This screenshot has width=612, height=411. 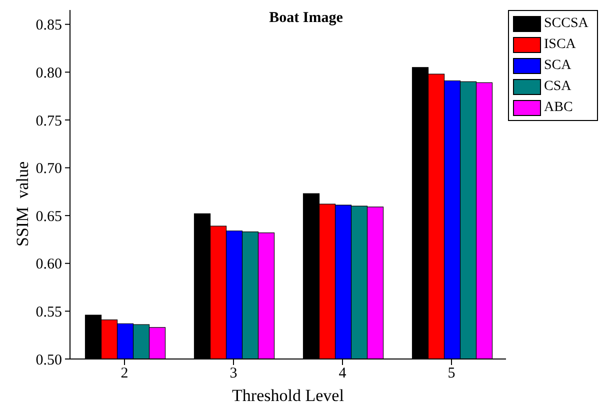 I want to click on y-tick-label: 0.65, so click(x=49, y=216).